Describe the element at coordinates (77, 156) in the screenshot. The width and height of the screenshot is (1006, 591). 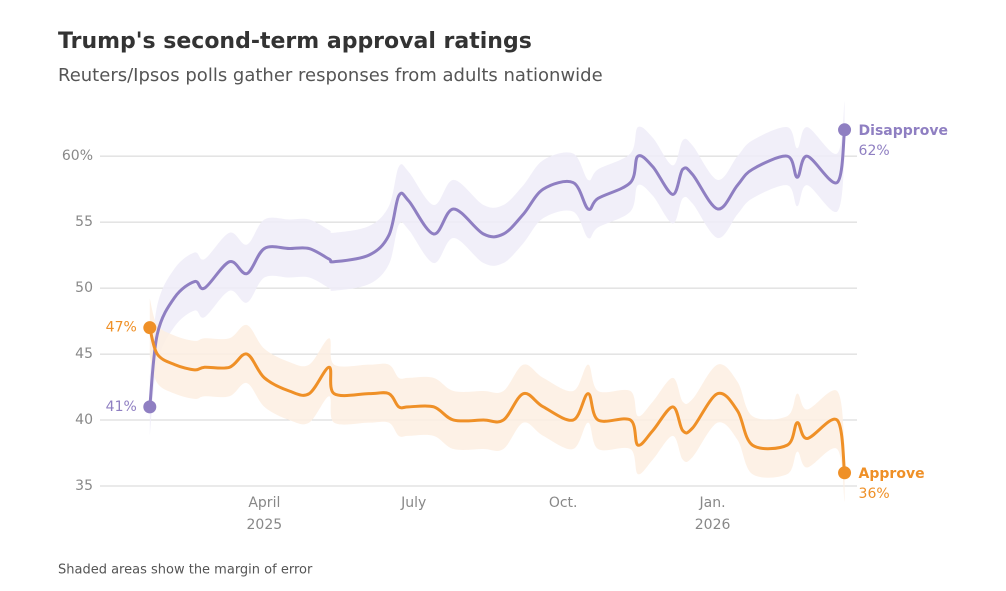
I see `y-tick-label: 60%` at that location.